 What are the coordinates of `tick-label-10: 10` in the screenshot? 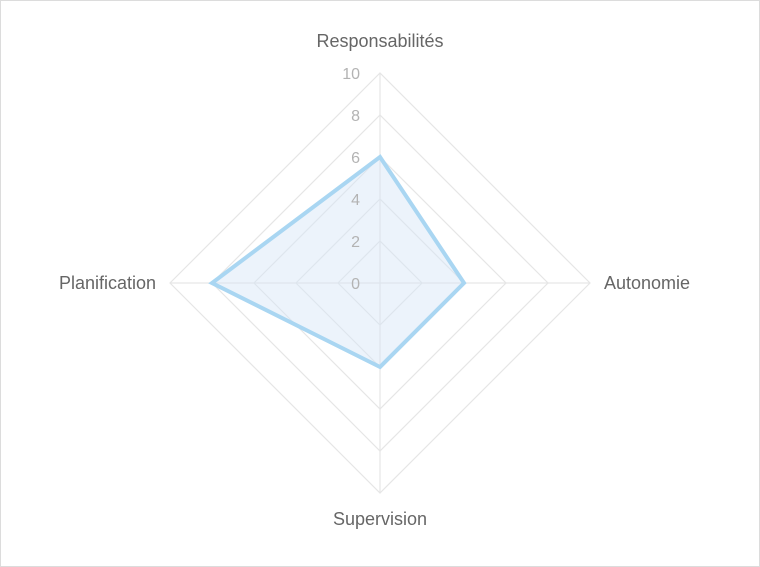 It's located at (351, 74).